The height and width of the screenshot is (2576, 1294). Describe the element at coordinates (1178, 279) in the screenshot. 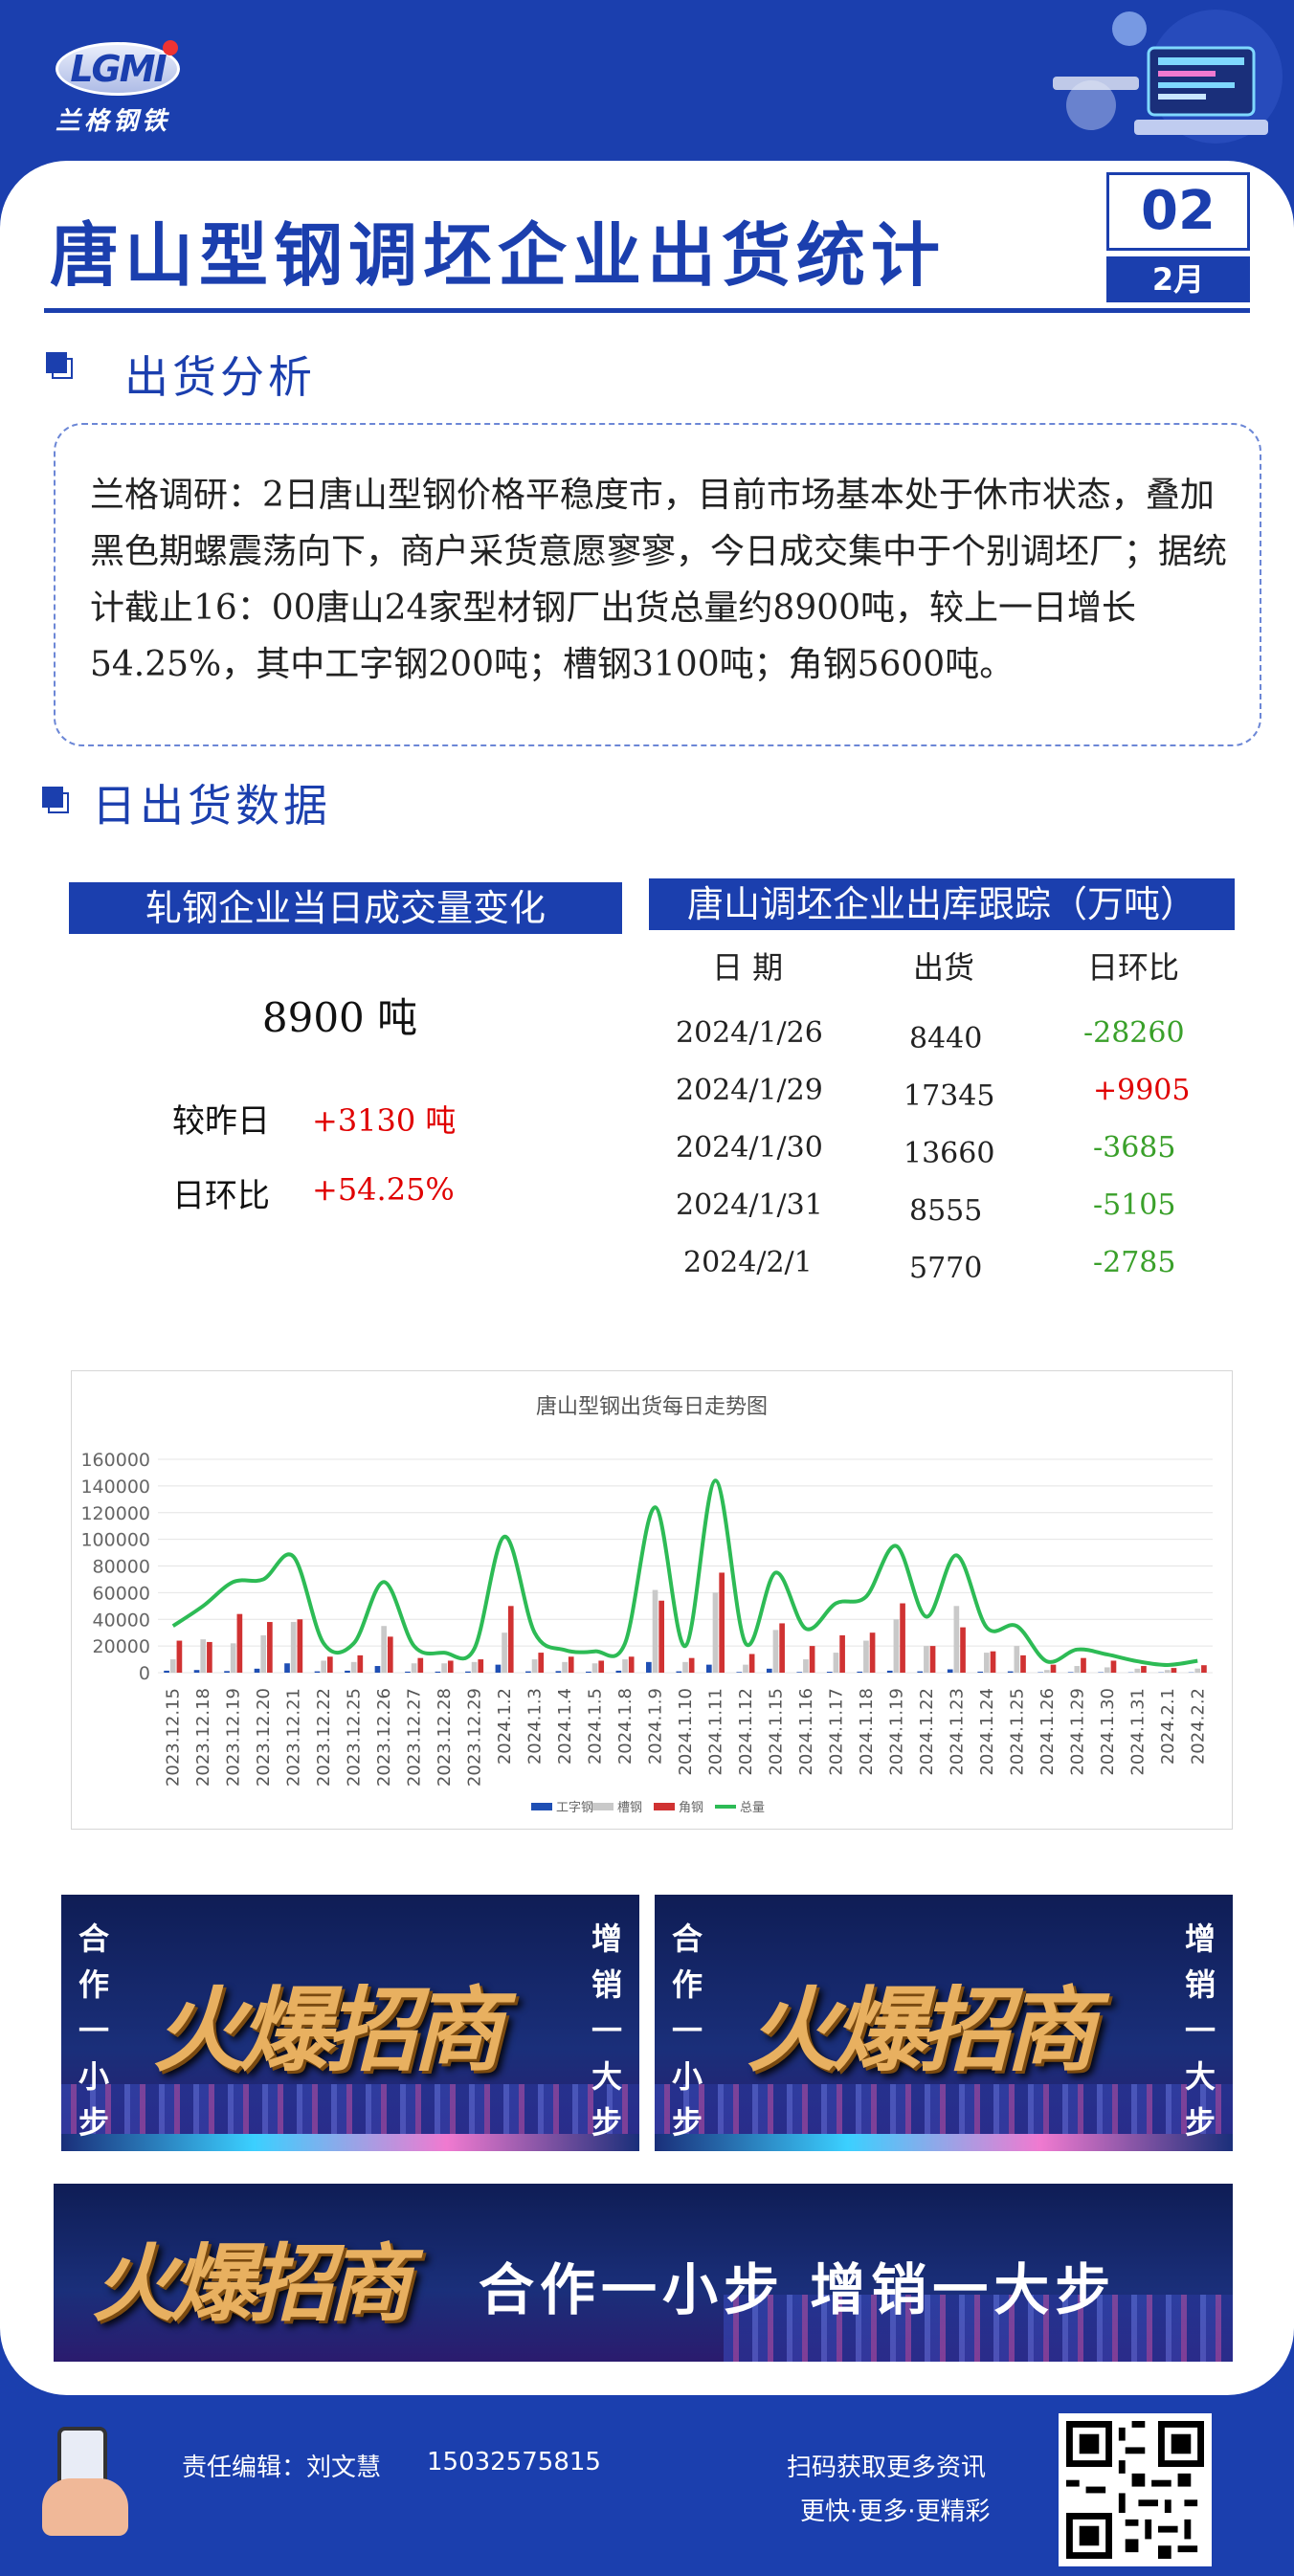

I see `month-badge: 2月` at that location.